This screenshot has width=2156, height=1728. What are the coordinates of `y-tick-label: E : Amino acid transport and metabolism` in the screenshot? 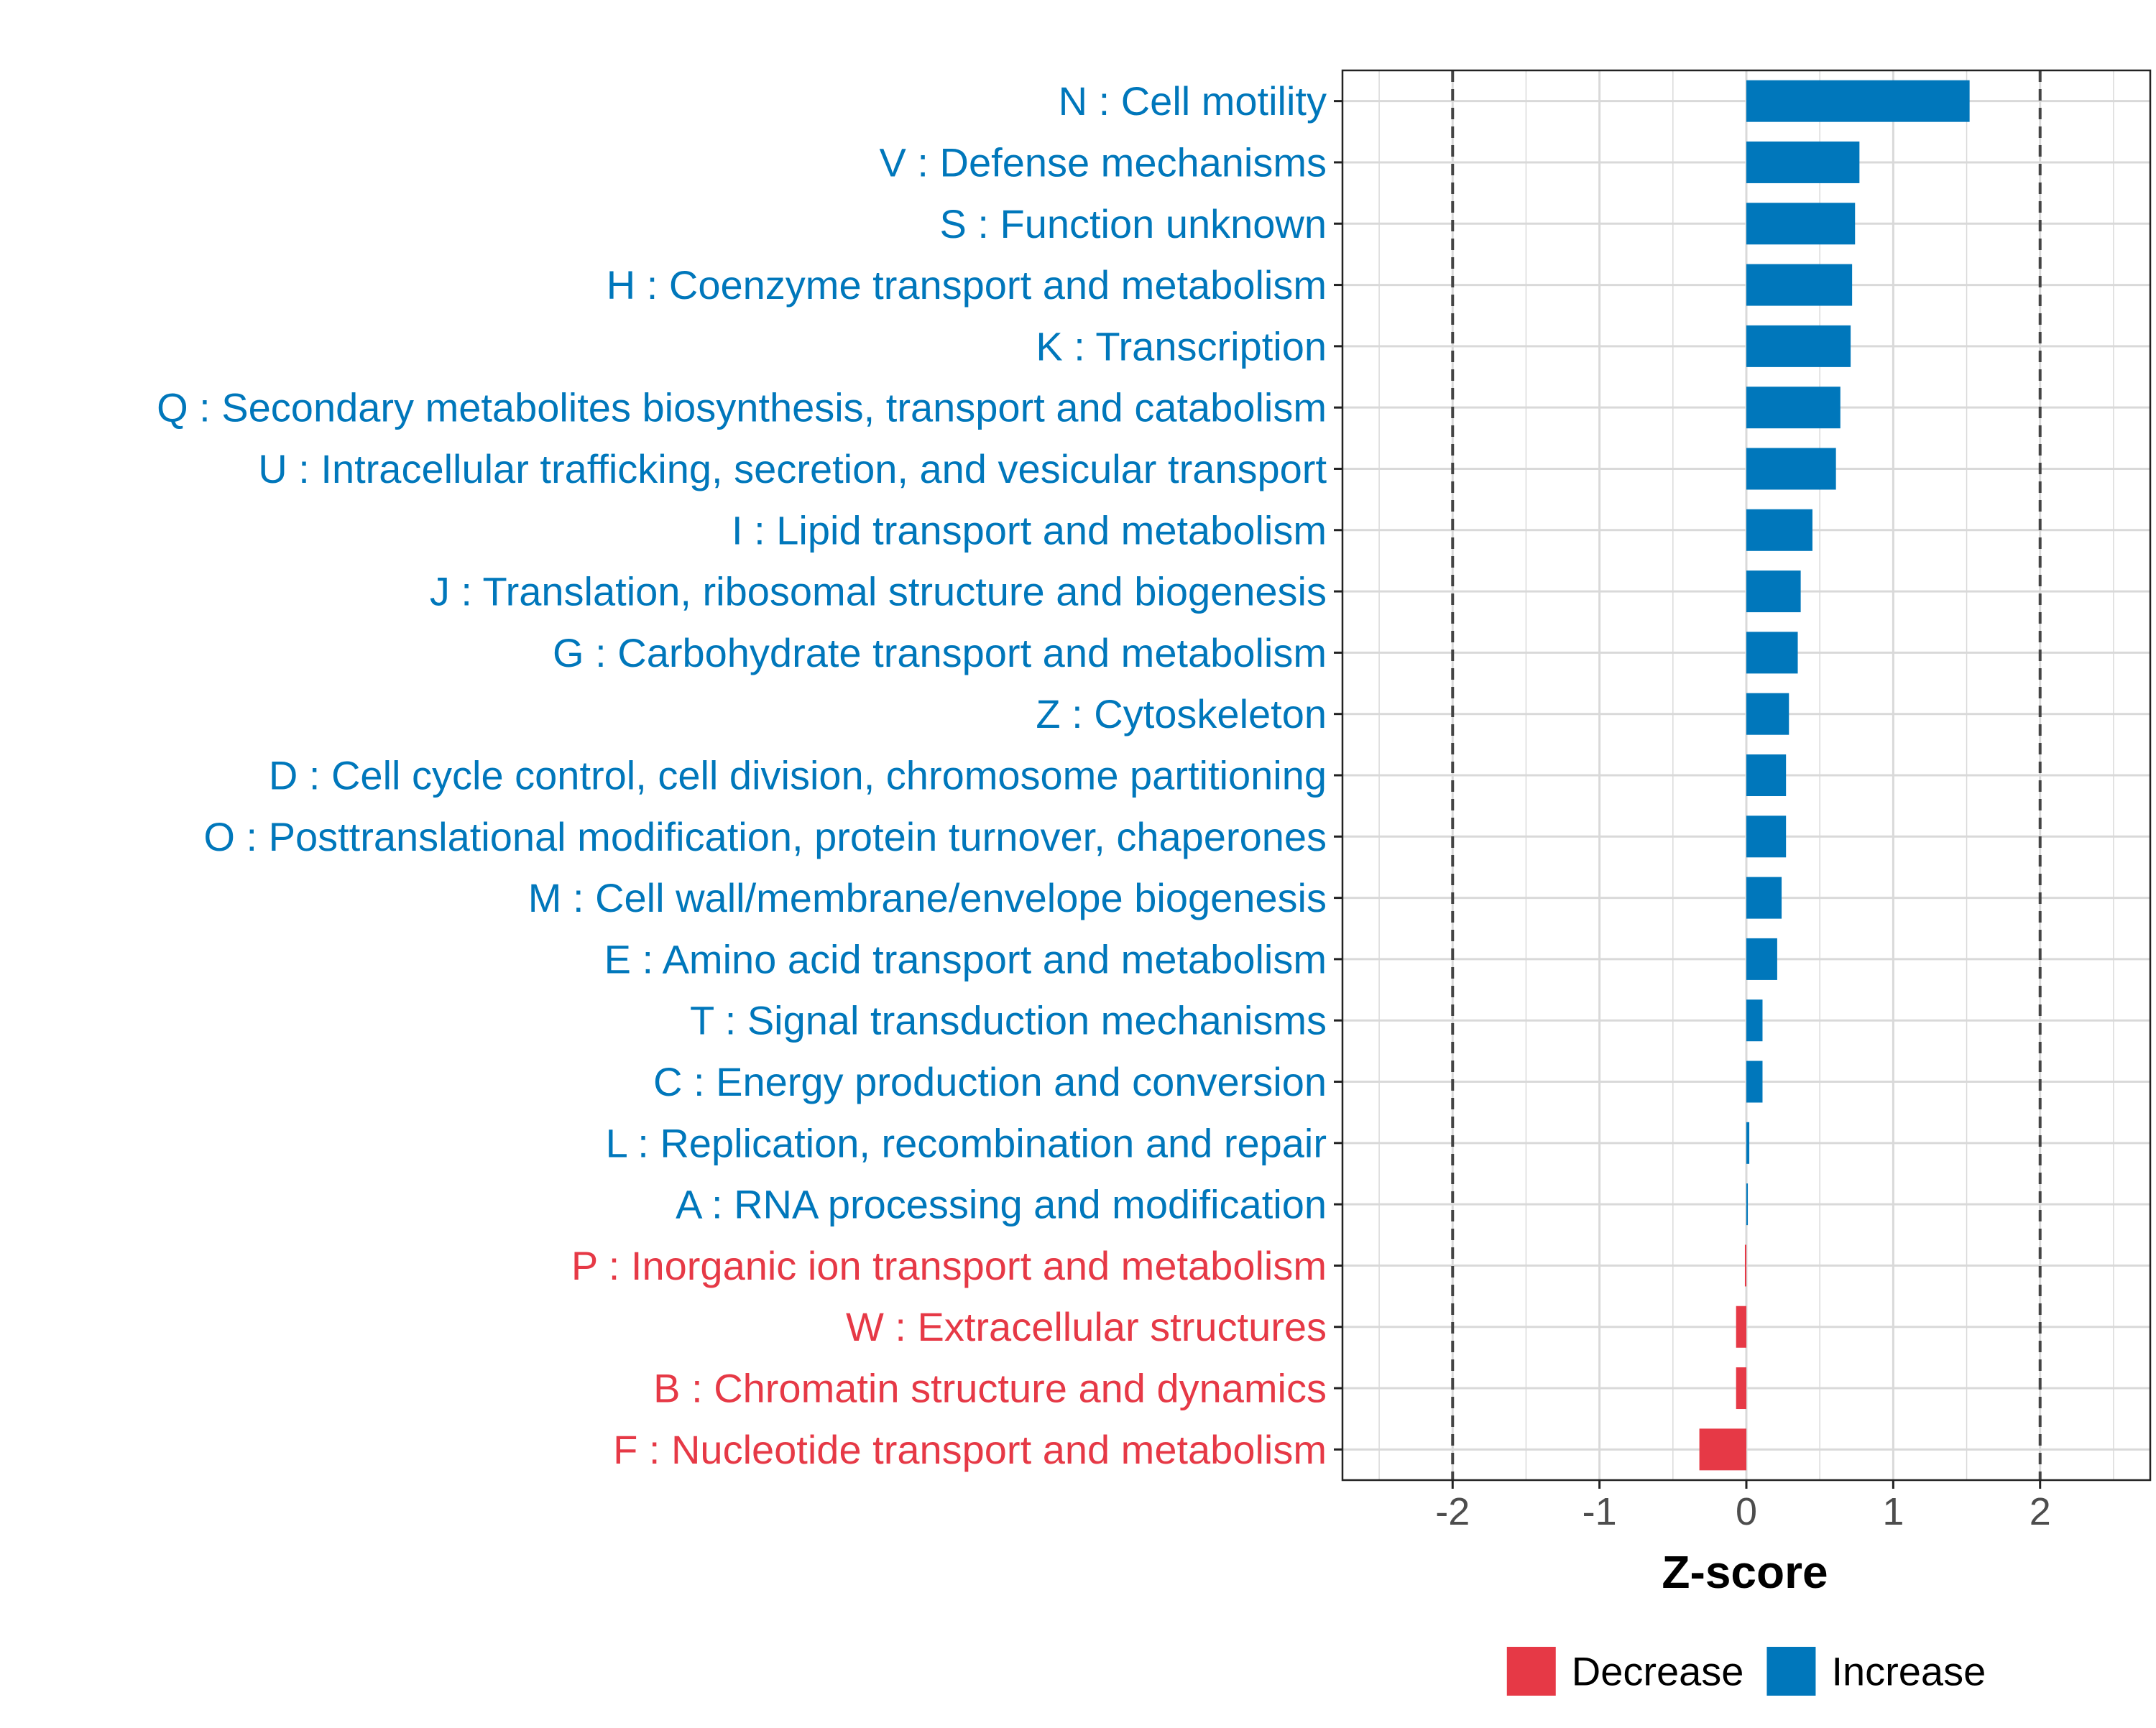 It's located at (965, 958).